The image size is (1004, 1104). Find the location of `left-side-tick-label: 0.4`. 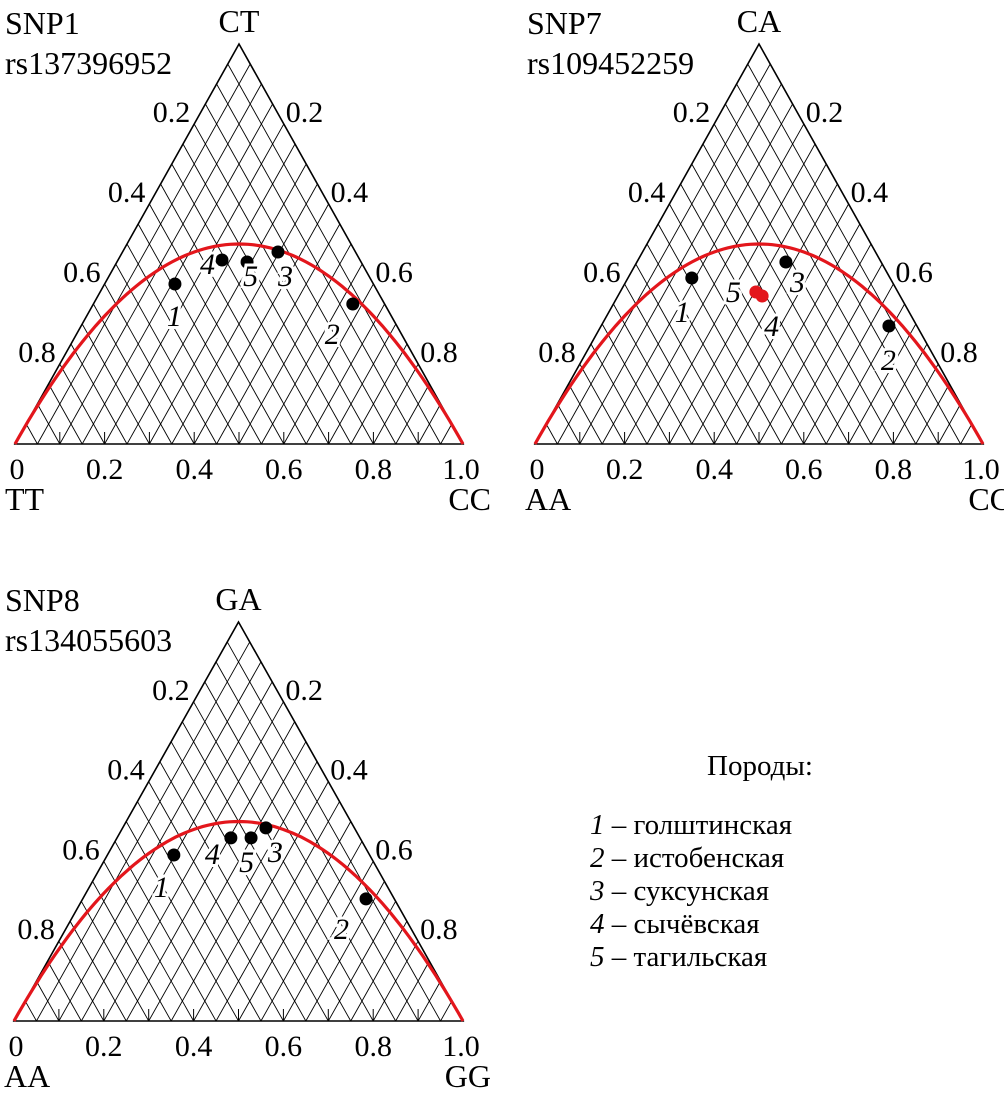

left-side-tick-label: 0.4 is located at coordinates (127, 192).